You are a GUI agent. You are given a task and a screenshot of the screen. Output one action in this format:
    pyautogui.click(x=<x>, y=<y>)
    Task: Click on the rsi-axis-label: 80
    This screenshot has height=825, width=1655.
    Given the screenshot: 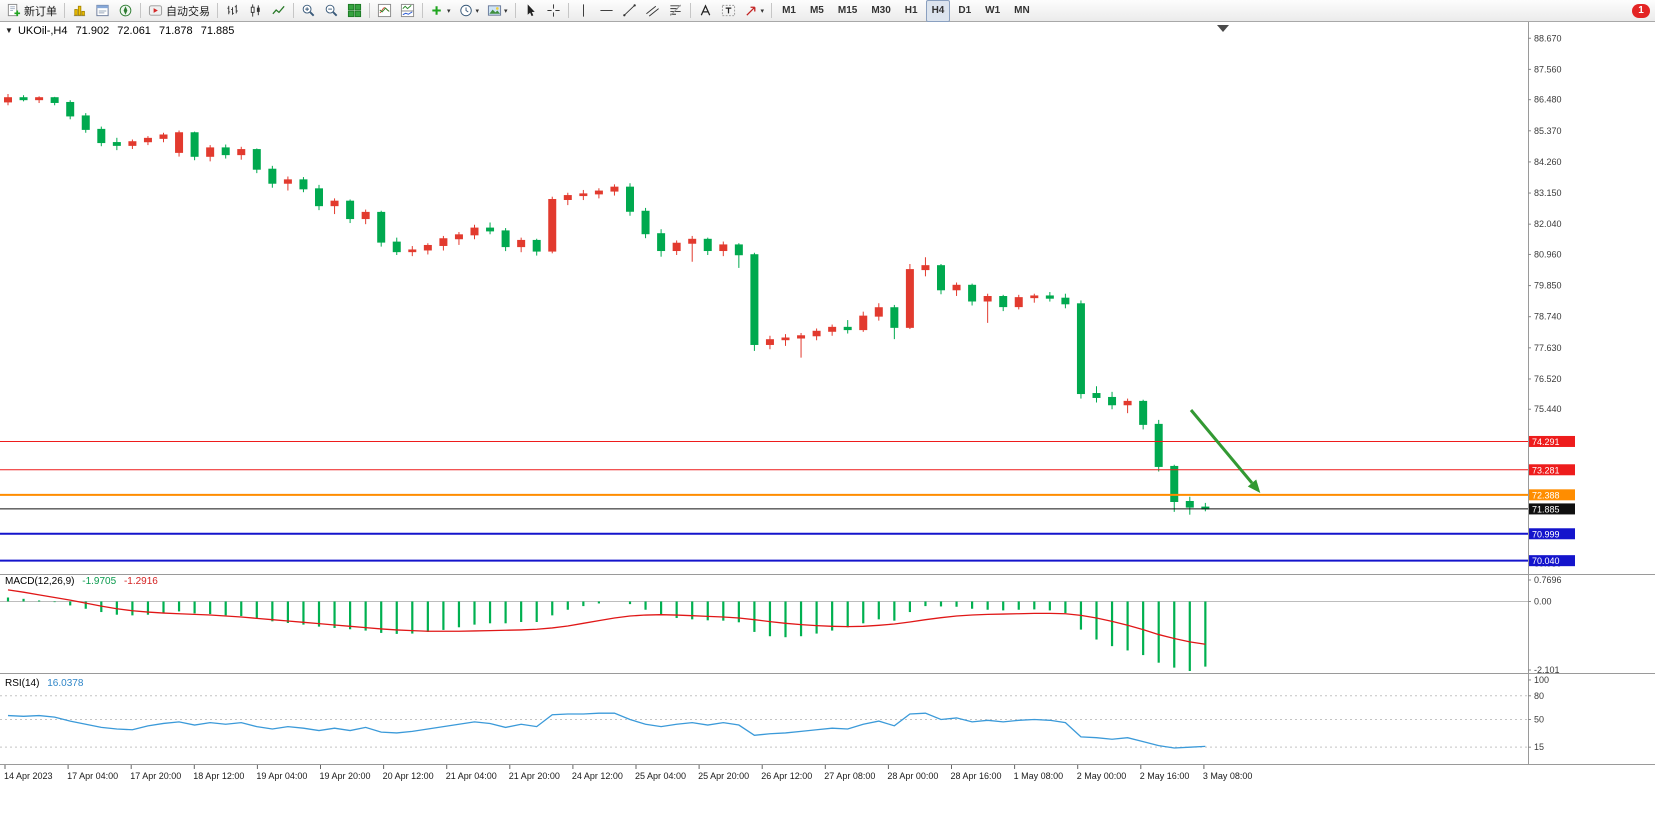 What is the action you would take?
    pyautogui.click(x=1539, y=696)
    